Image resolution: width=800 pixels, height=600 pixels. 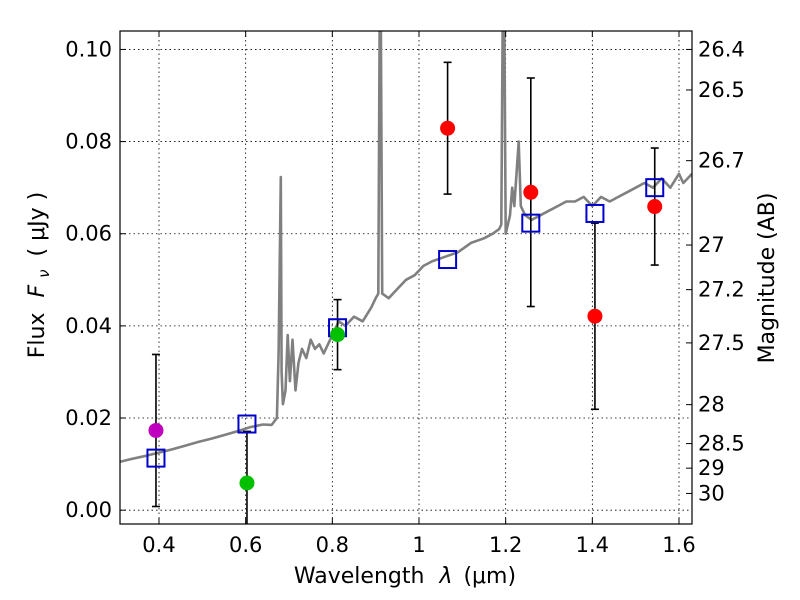 I want to click on y-tick-label: 0.00, so click(x=88, y=510).